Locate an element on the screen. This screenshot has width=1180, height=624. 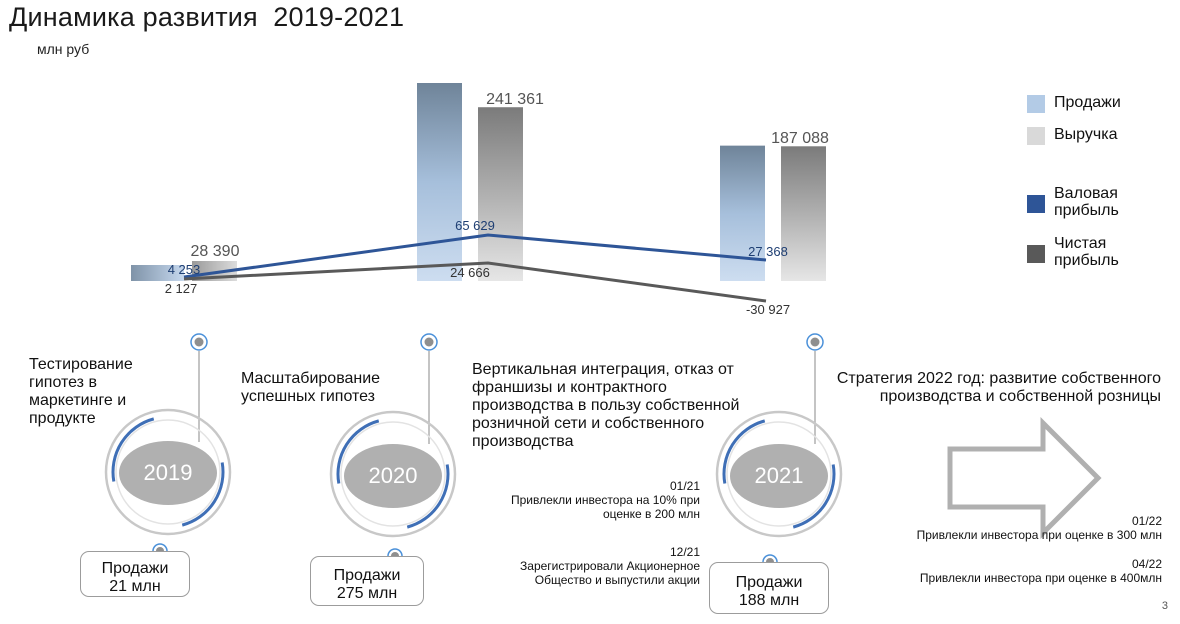
legend-item-revenue: Выручка is located at coordinates (1080, 135).